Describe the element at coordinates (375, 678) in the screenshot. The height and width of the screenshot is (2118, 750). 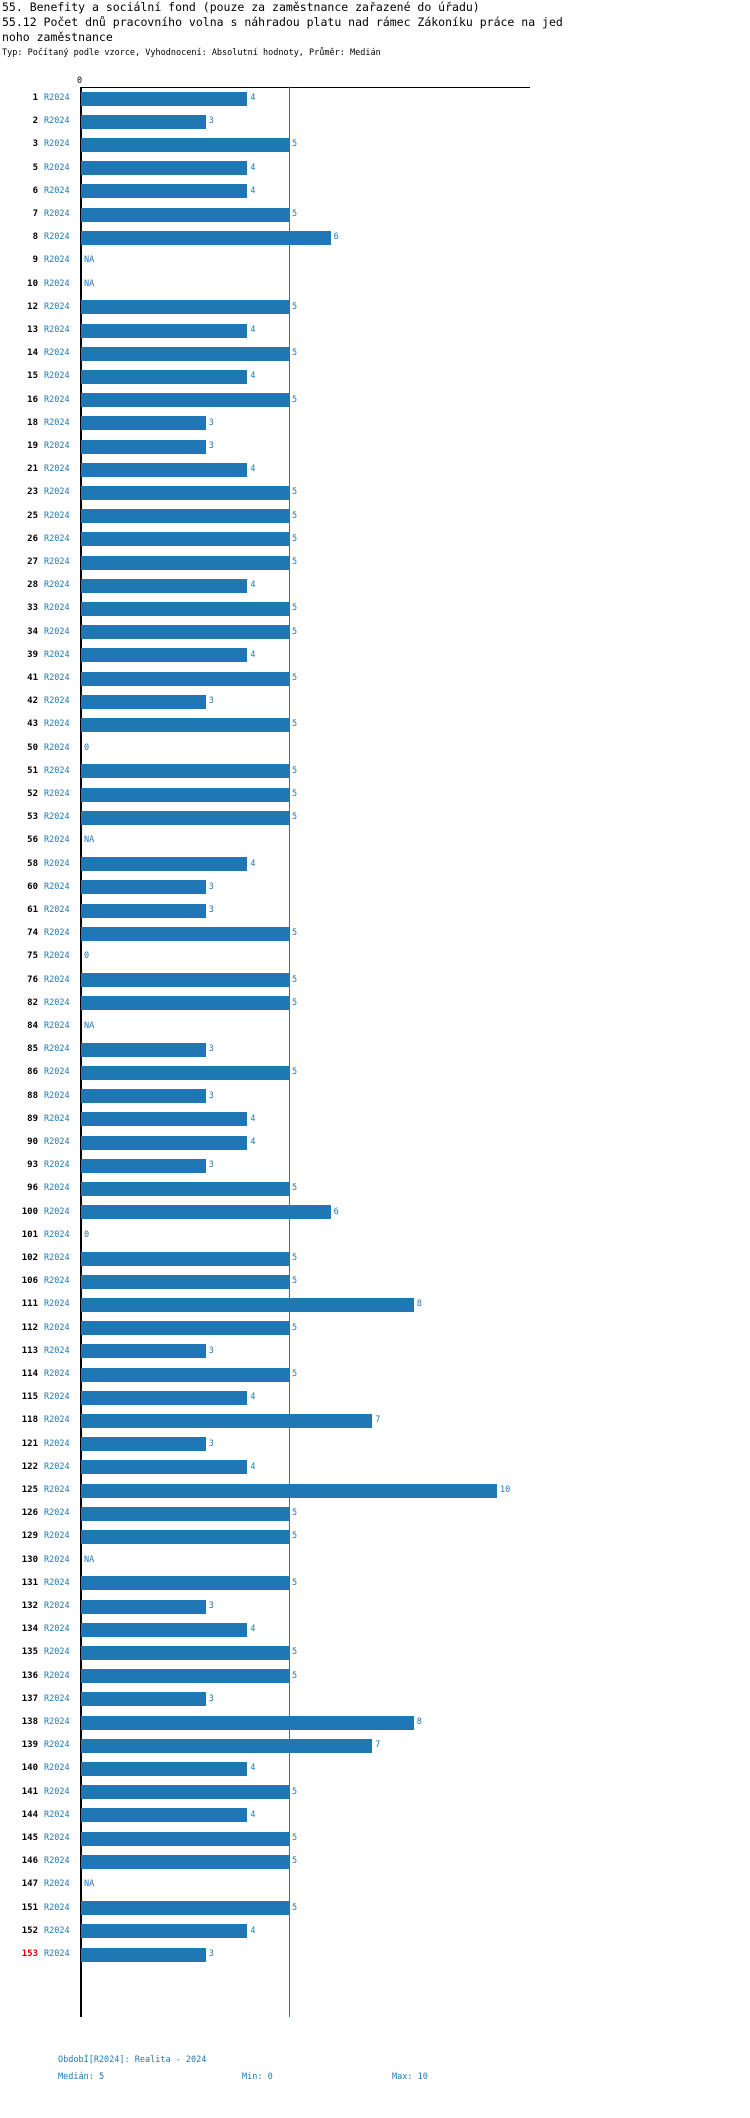
I see `bar-row: 41 R2024 5` at that location.